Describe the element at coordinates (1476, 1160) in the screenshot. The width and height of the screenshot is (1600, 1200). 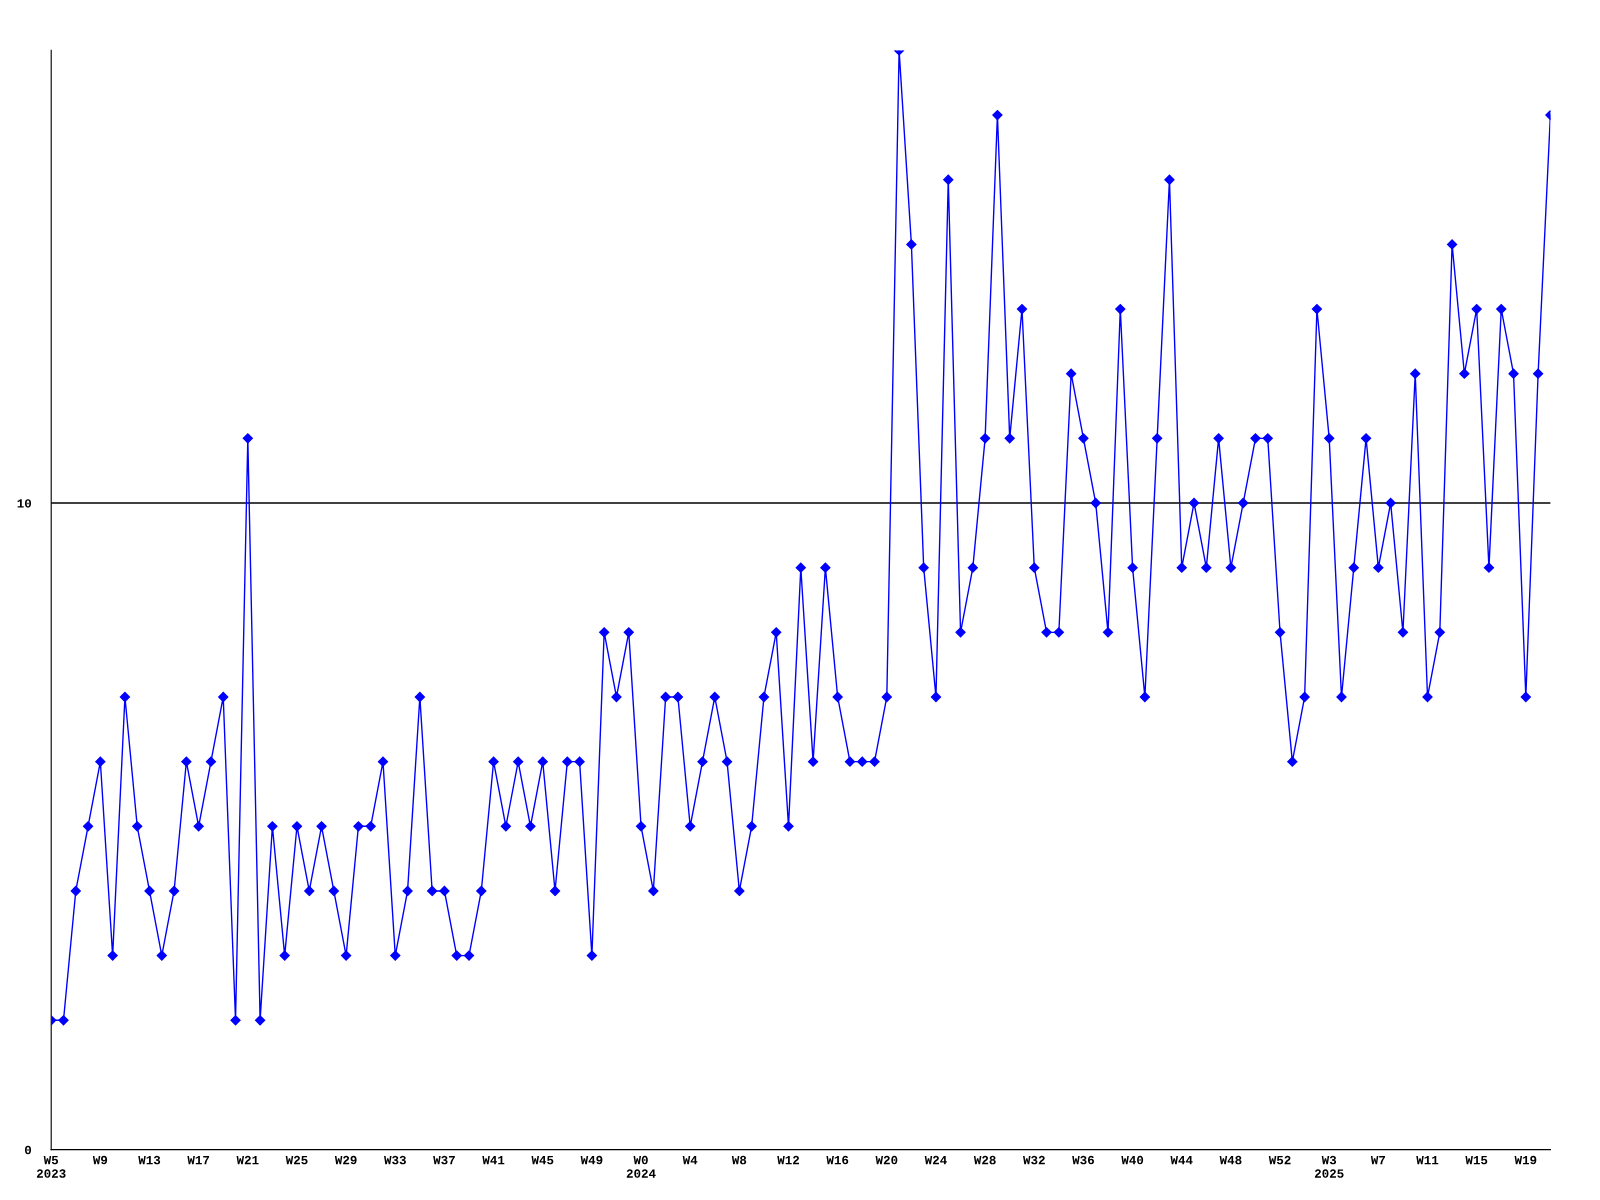
I see `x-tick-label: W15` at that location.